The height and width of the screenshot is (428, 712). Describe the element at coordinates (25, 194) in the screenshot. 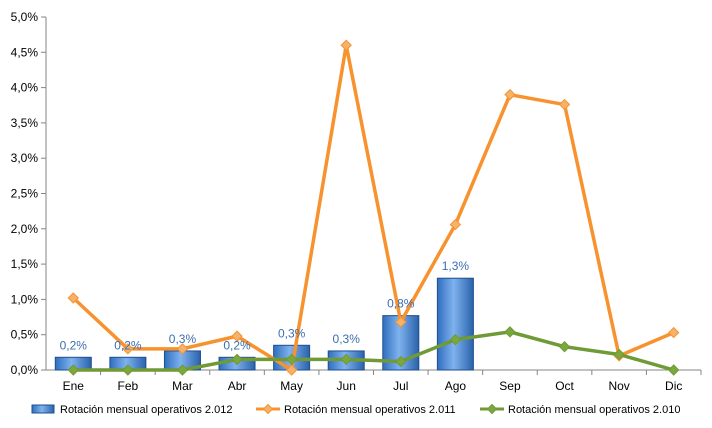

I see `y-tick-label: 2,5%` at that location.